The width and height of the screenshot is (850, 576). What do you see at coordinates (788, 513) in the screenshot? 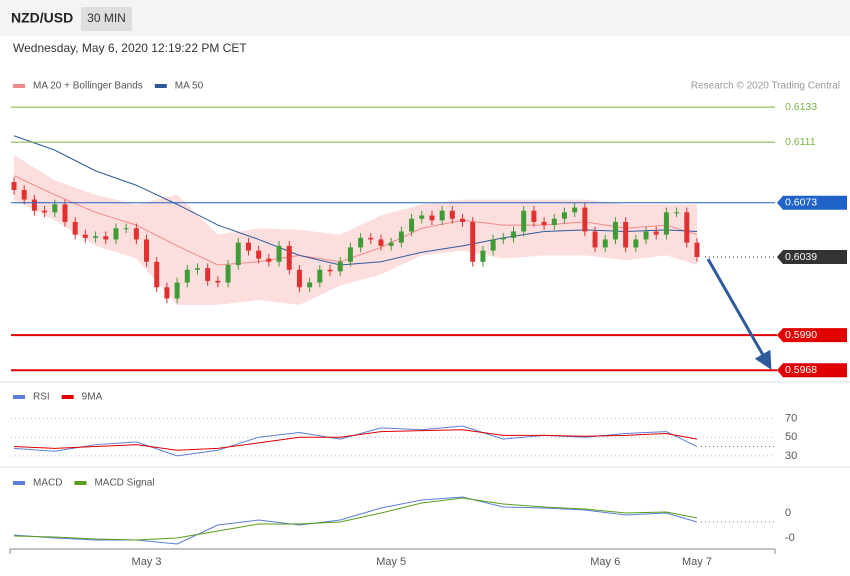
I see `y-tick-label: 0` at bounding box center [788, 513].